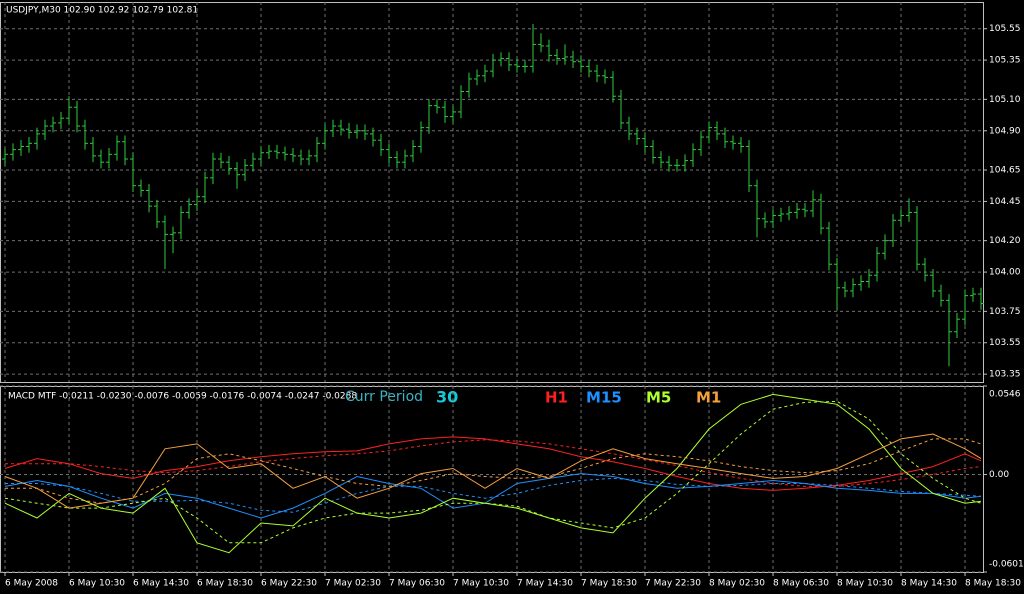 The width and height of the screenshot is (1024, 594). What do you see at coordinates (1005, 100) in the screenshot?
I see `y-tick-label: 105.10` at bounding box center [1005, 100].